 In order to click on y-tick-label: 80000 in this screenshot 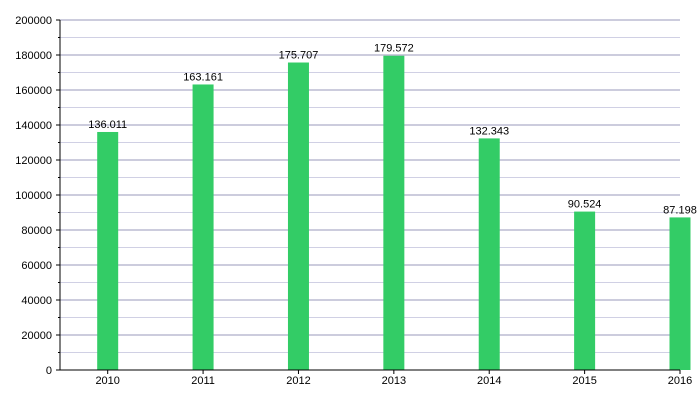, I will do `click(36, 231)`.